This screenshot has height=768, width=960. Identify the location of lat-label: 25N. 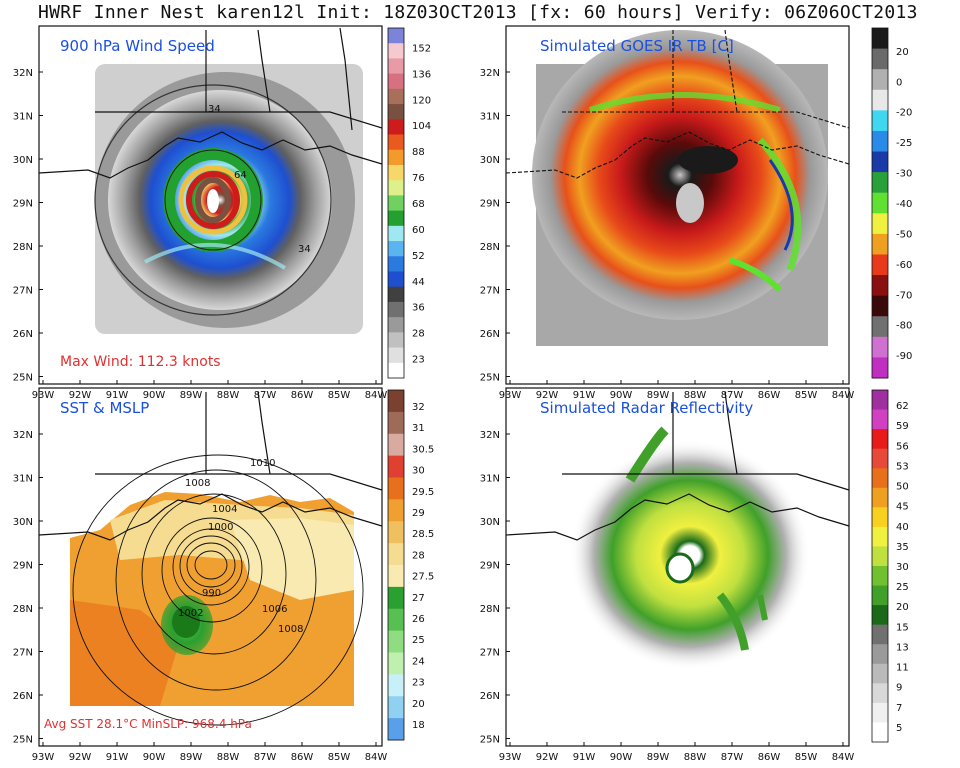
(23, 740).